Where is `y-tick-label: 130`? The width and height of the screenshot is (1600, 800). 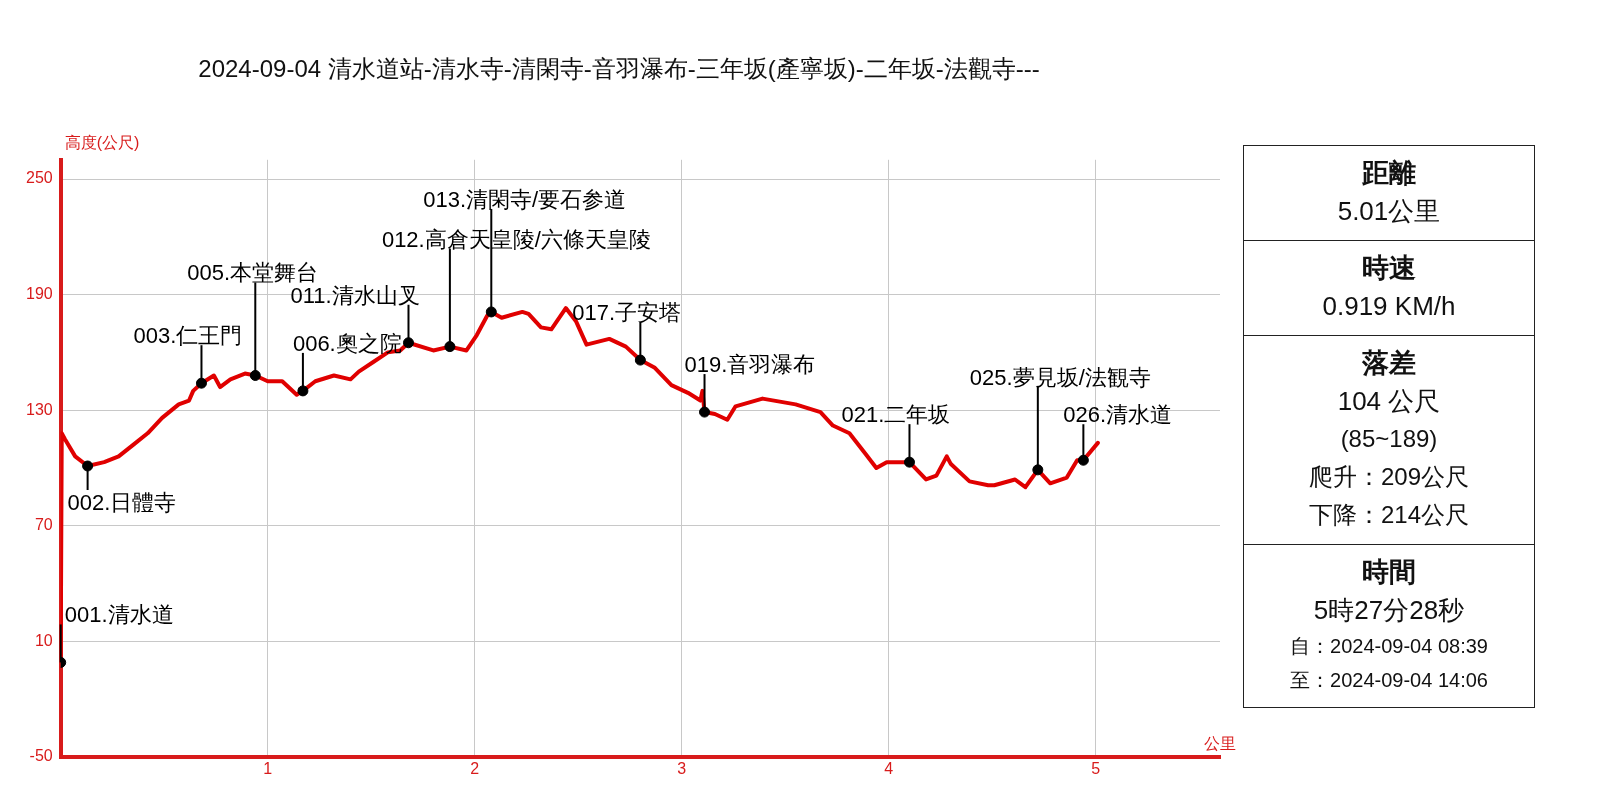
y-tick-label: 130 is located at coordinates (39, 409).